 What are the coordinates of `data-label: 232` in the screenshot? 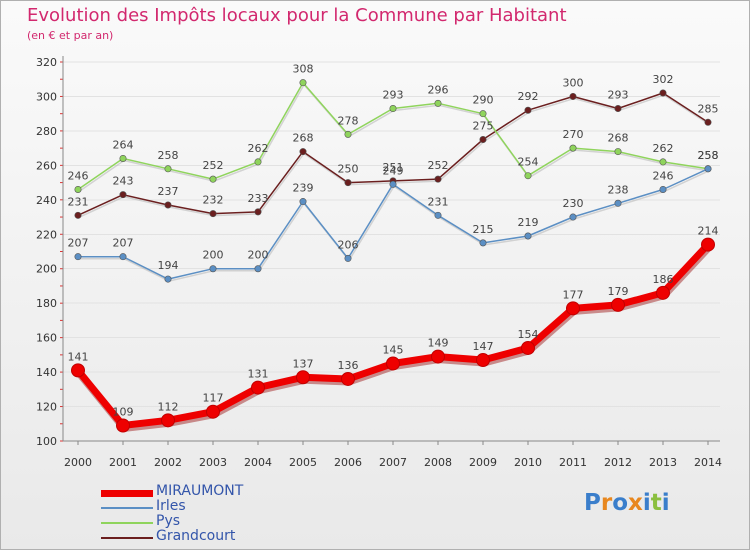 It's located at (213, 200).